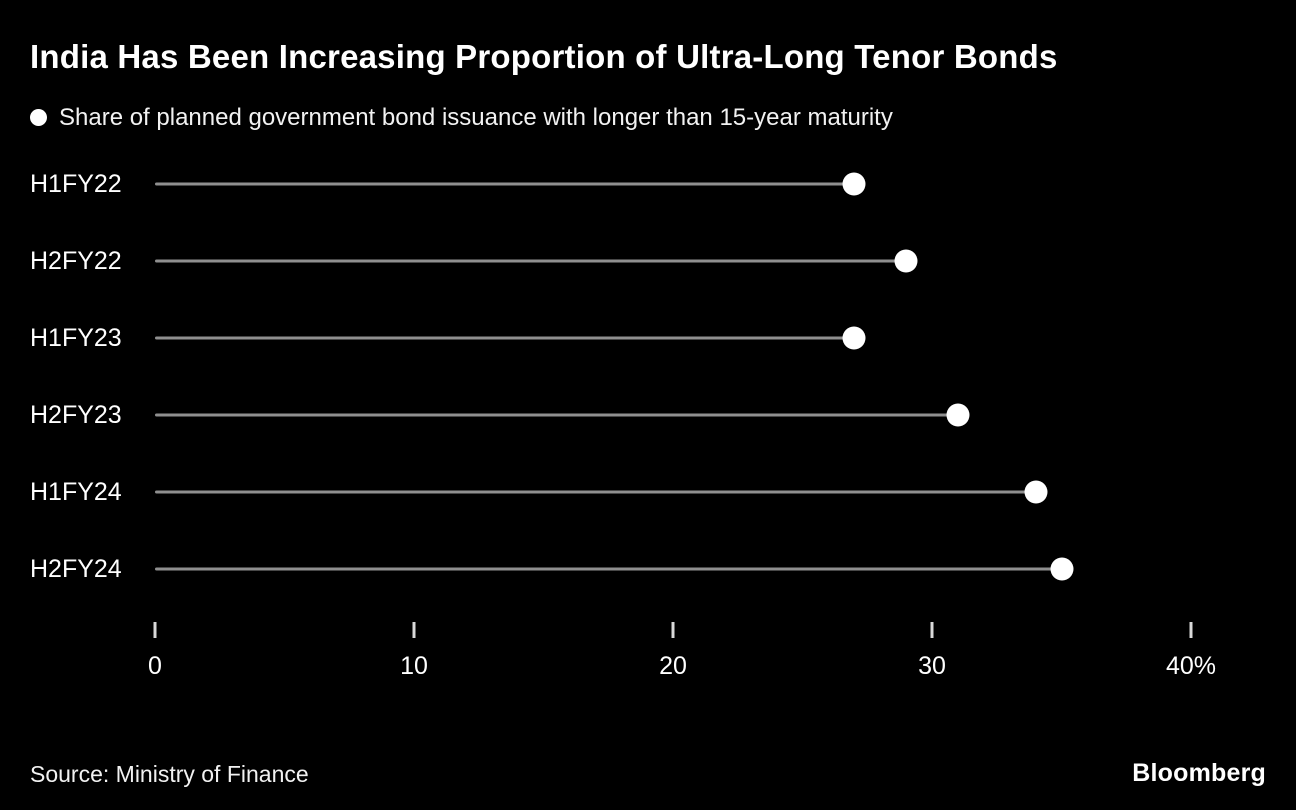 The image size is (1296, 810). I want to click on chart-row: H2FY23, so click(610, 415).